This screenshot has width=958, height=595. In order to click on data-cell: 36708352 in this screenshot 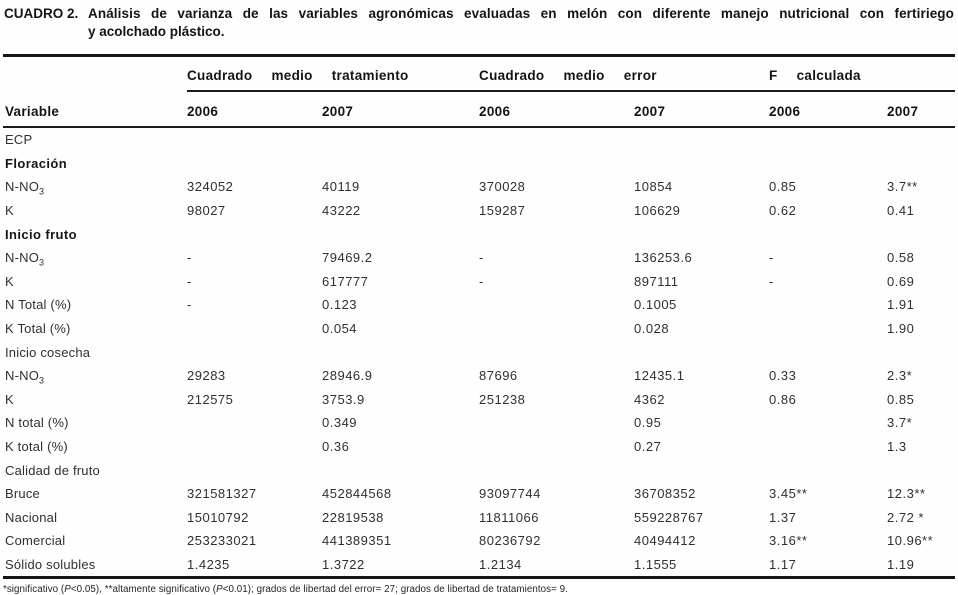, I will do `click(665, 494)`.